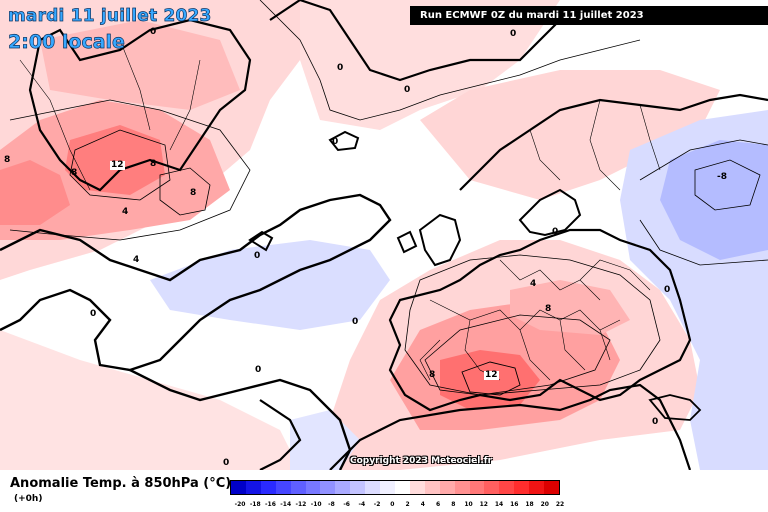 This screenshot has height=512, width=768. I want to click on border-europe-countries, so click(535, 320).